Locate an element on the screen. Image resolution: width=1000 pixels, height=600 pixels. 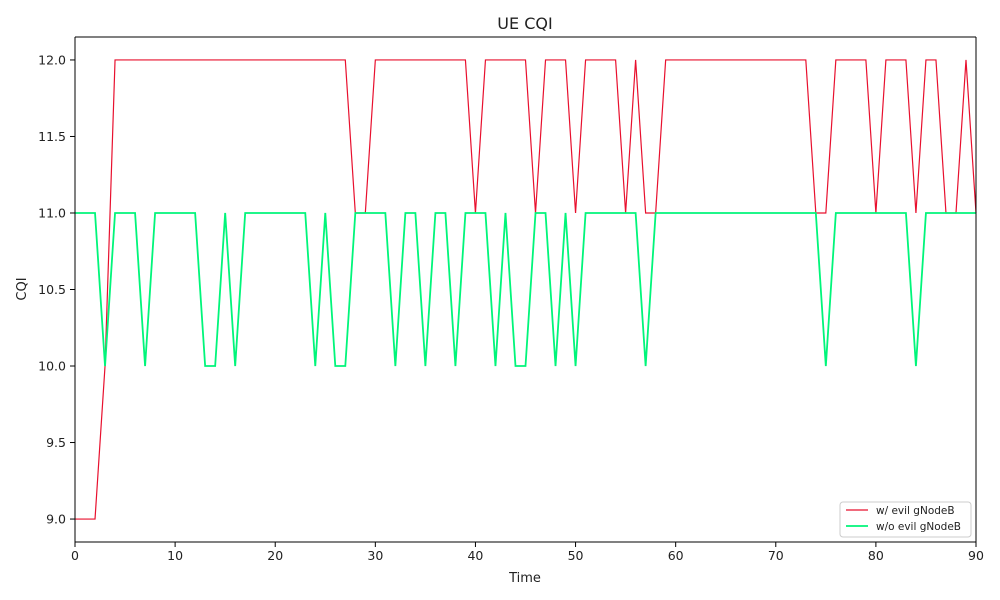
chart-title: UE CQI is located at coordinates (524, 23).